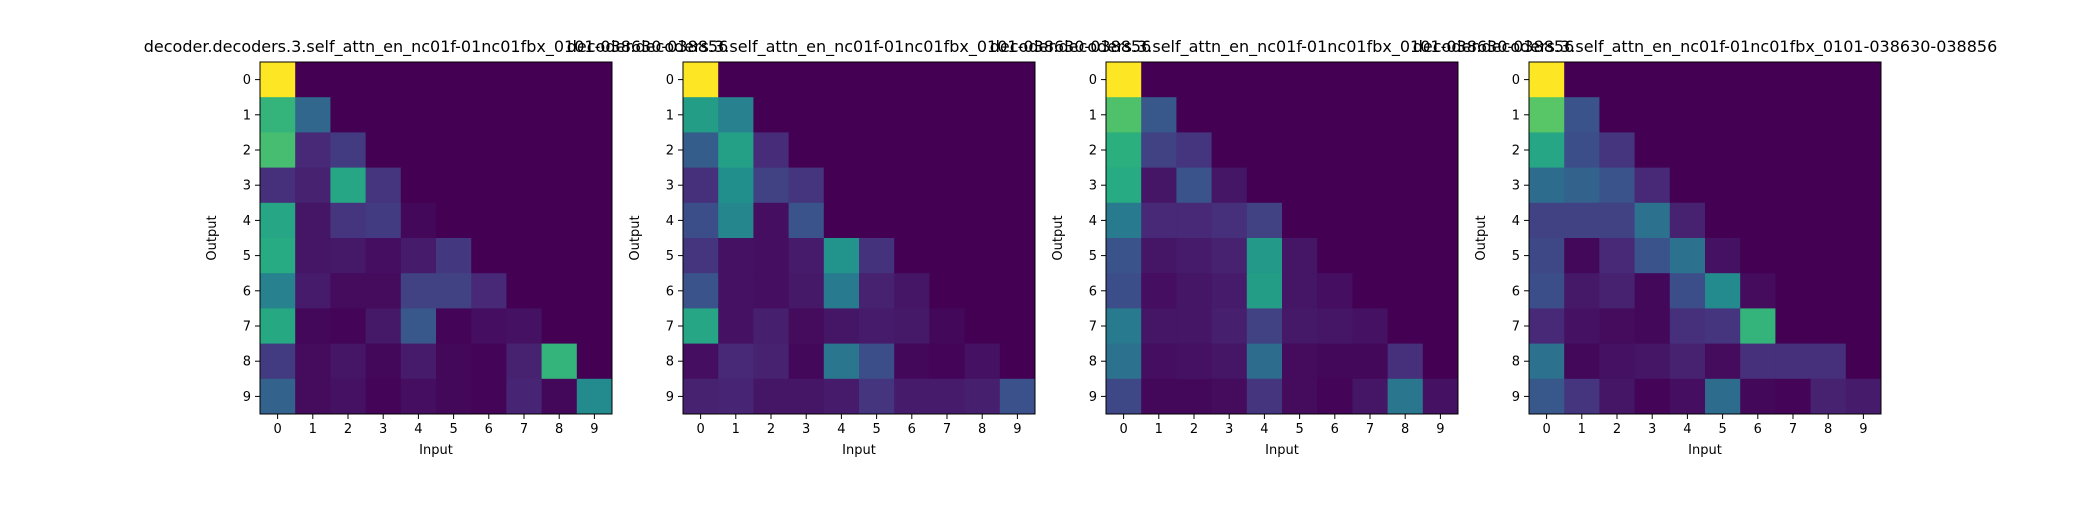 This screenshot has width=2080, height=520. Describe the element at coordinates (1828, 220) in the screenshot. I see `heatmap-cell-r4-c8` at that location.